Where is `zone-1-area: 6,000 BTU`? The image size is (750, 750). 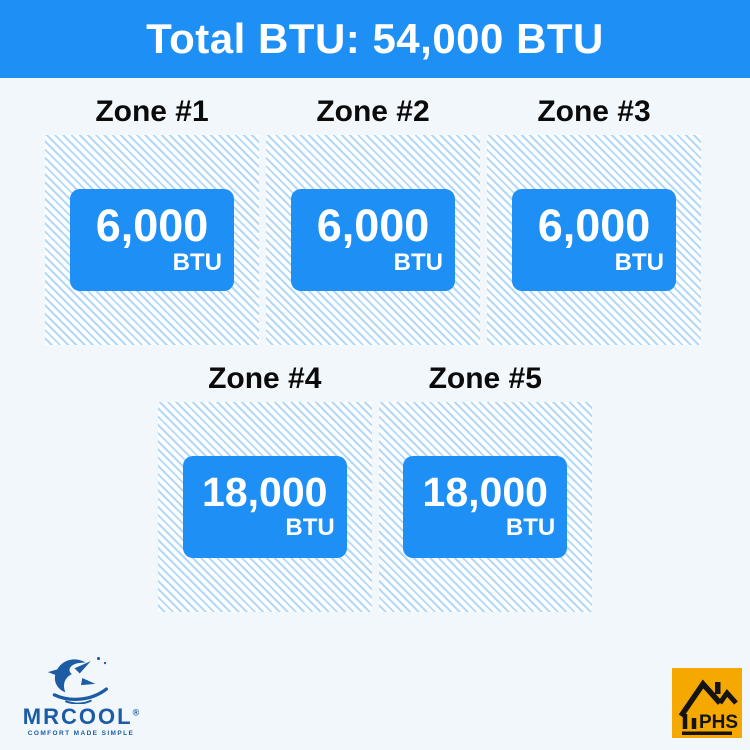 zone-1-area: 6,000 BTU is located at coordinates (152, 240).